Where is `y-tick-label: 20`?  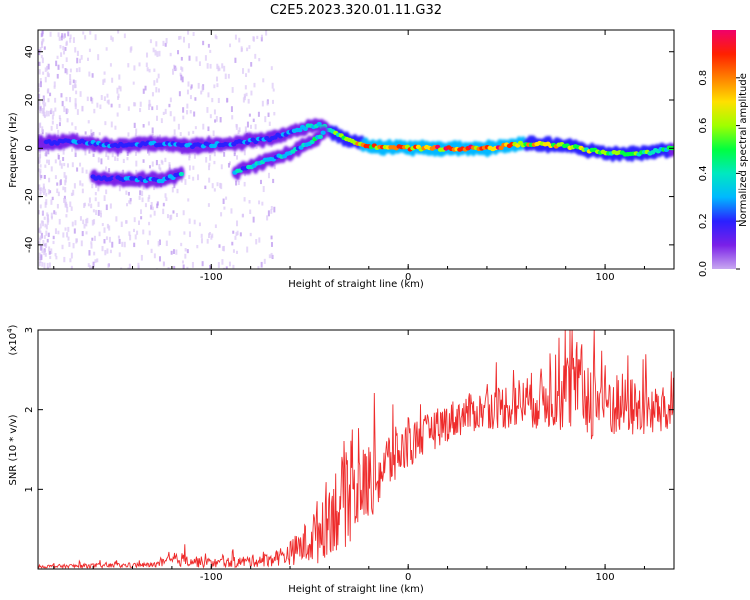
y-tick-label: 20 is located at coordinates (29, 100).